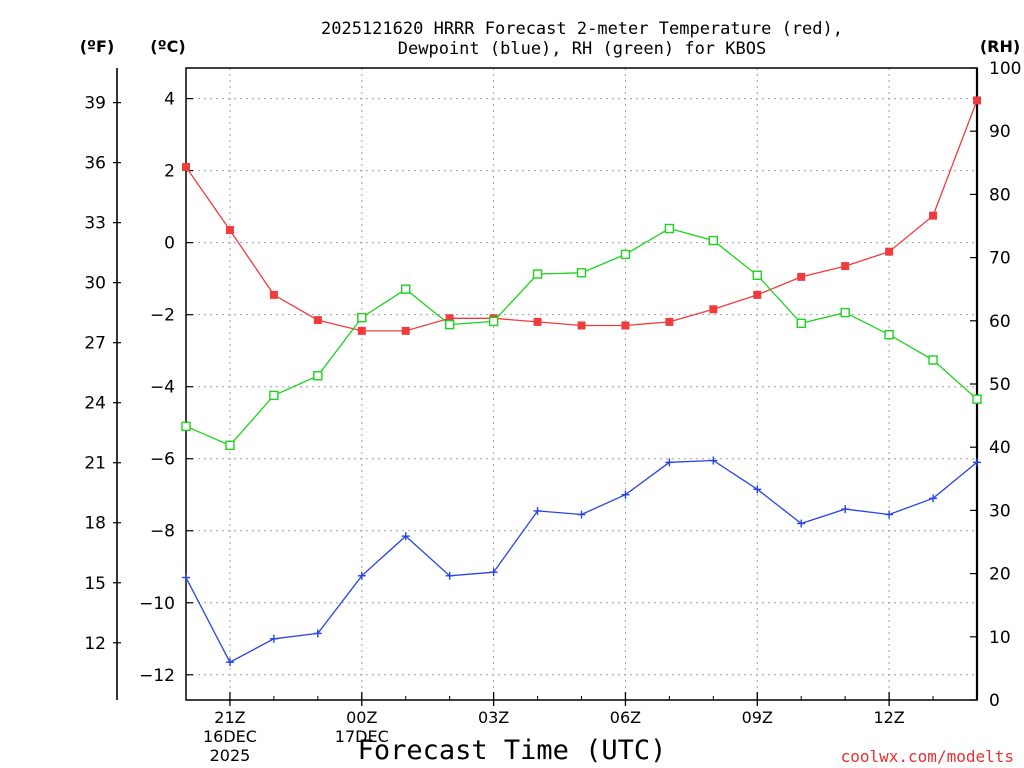 The height and width of the screenshot is (768, 1024). What do you see at coordinates (1000, 259) in the screenshot?
I see `rh-tick-label: 70` at bounding box center [1000, 259].